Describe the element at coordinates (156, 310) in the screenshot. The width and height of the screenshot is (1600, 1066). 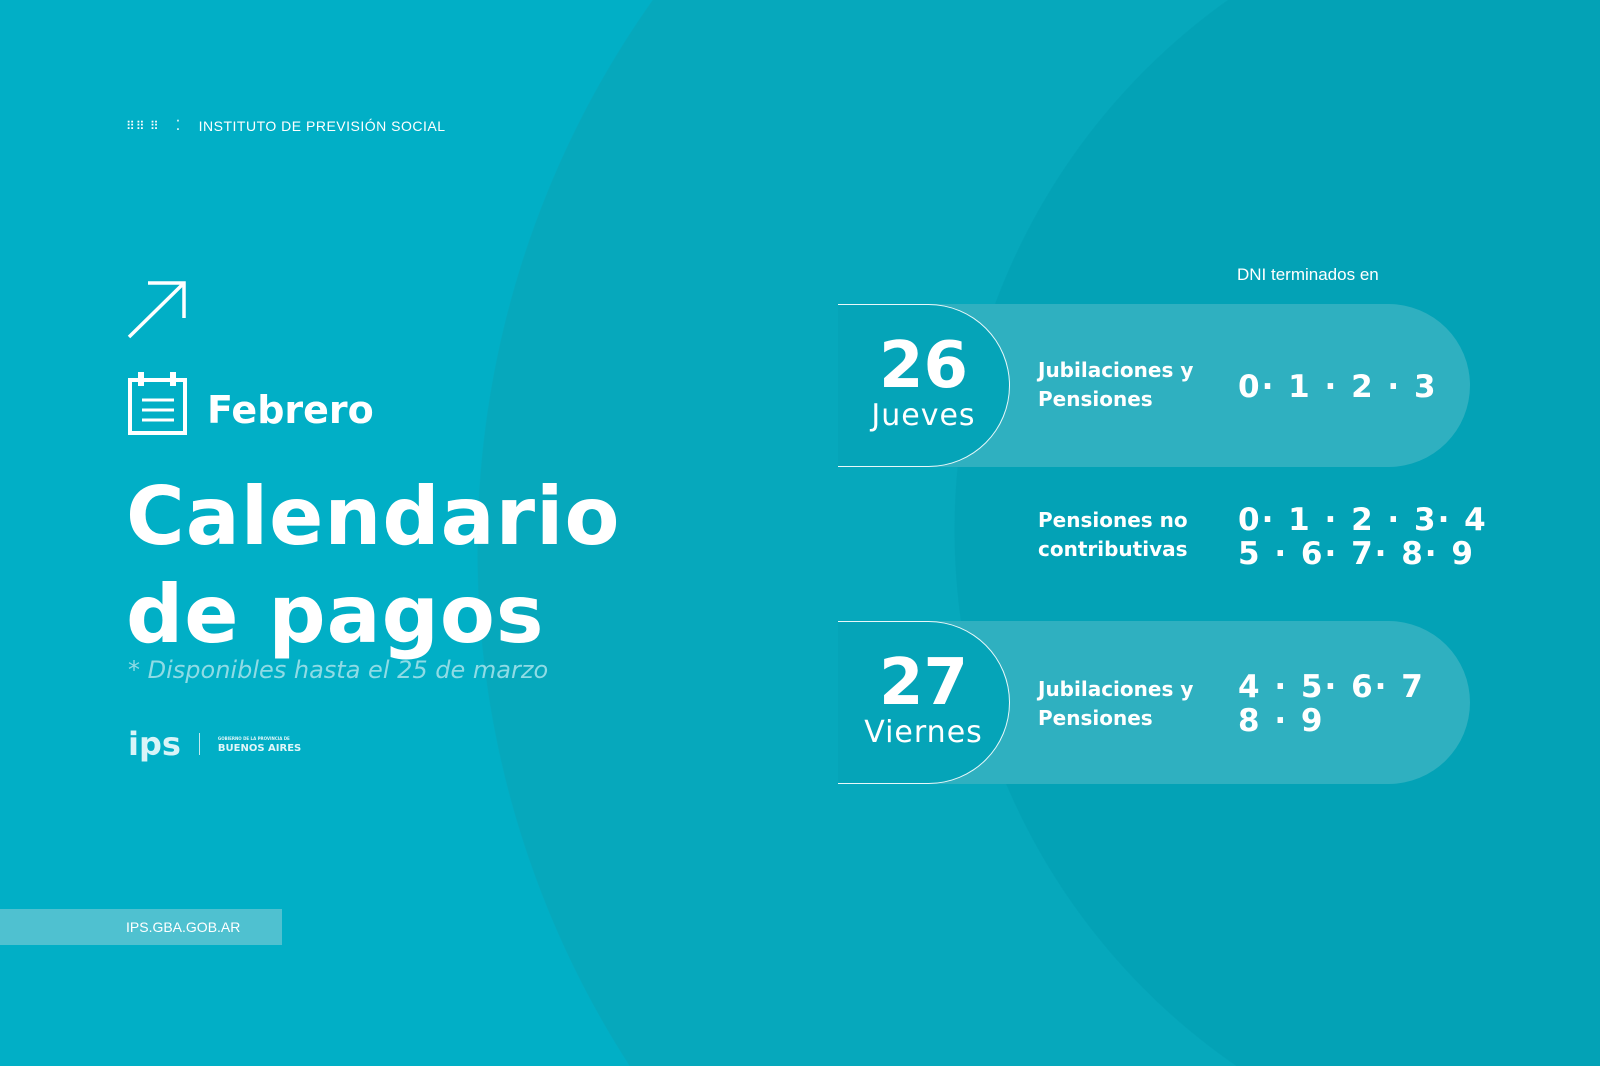
I see `arrow-up-right-icon` at that location.